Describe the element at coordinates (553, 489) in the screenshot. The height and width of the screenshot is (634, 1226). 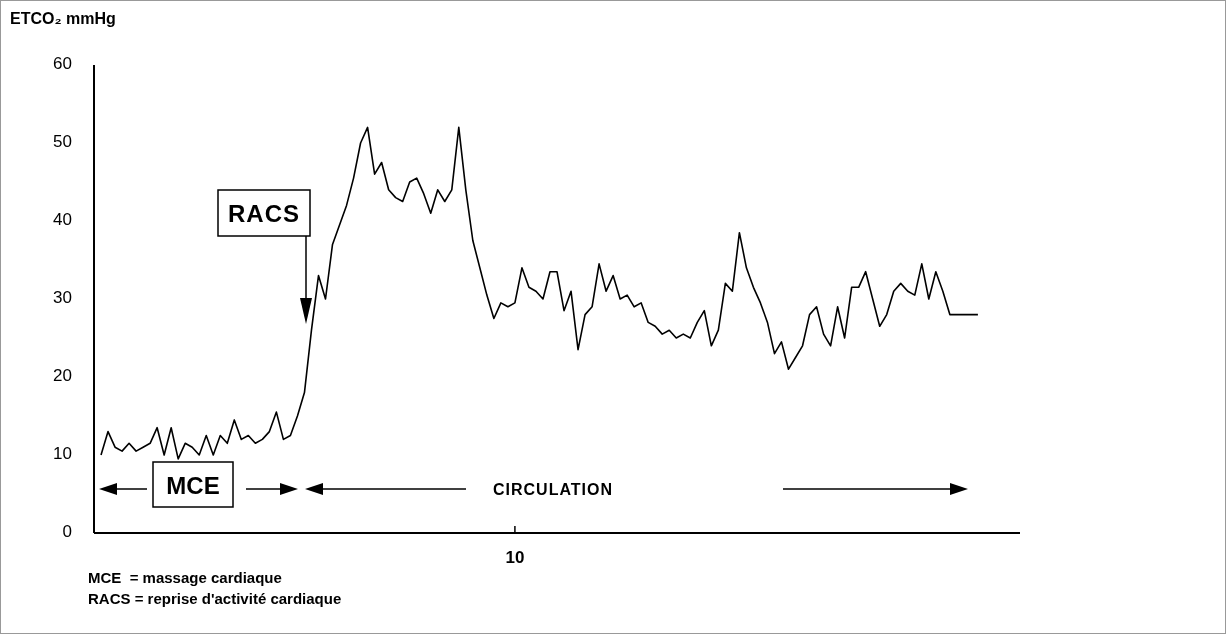
I see `annotation: CIRCULATION` at that location.